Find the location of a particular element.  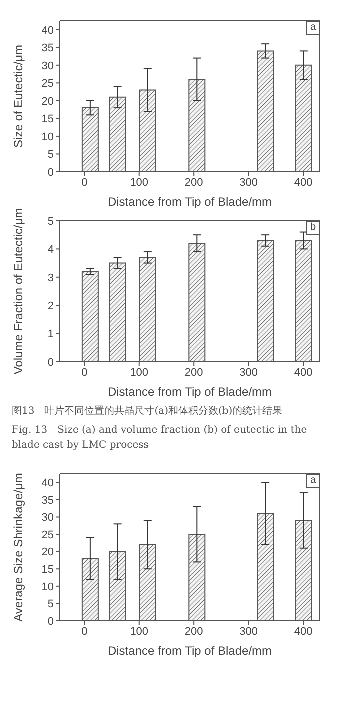

y-tick-label: 2 is located at coordinates (51, 306).